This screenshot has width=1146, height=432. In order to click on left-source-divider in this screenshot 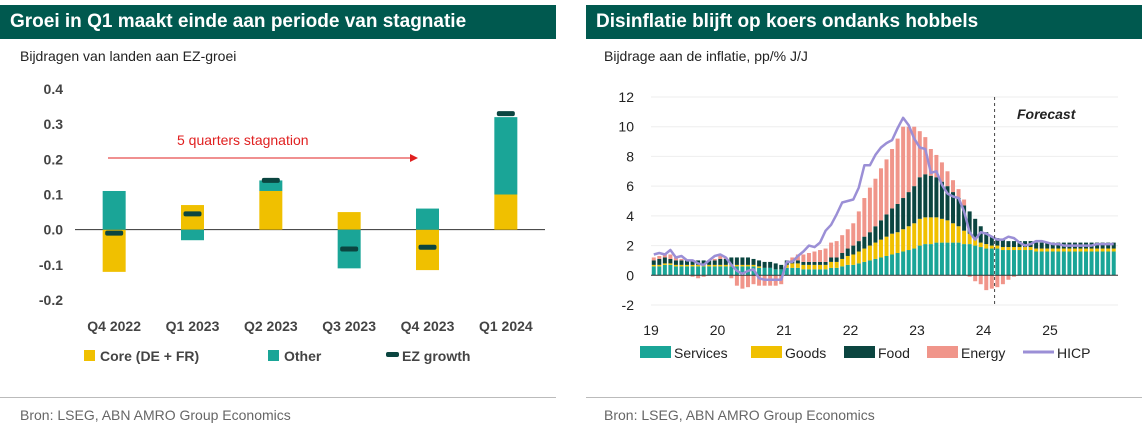, I will do `click(278, 397)`.